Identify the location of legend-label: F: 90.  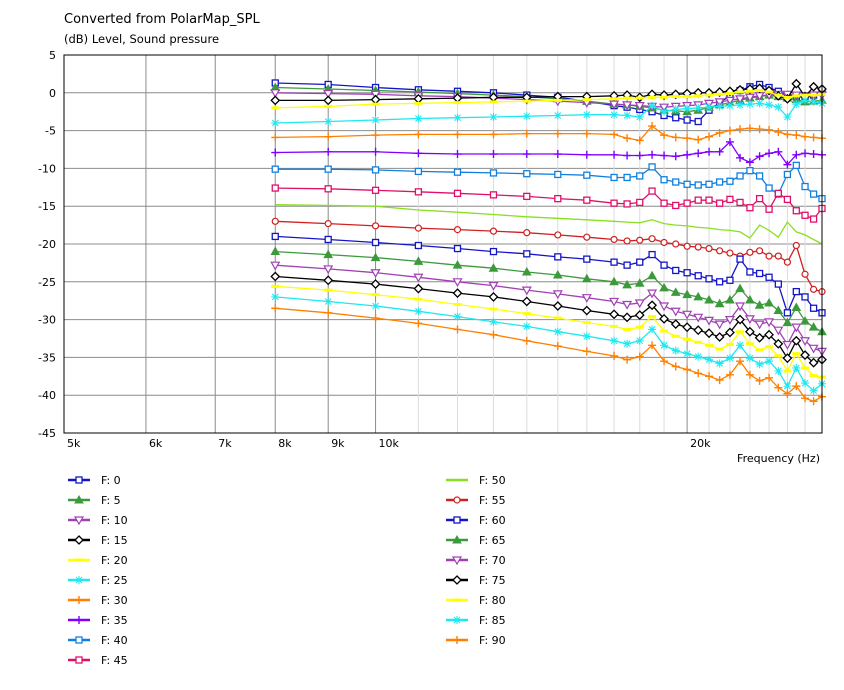
(492, 640).